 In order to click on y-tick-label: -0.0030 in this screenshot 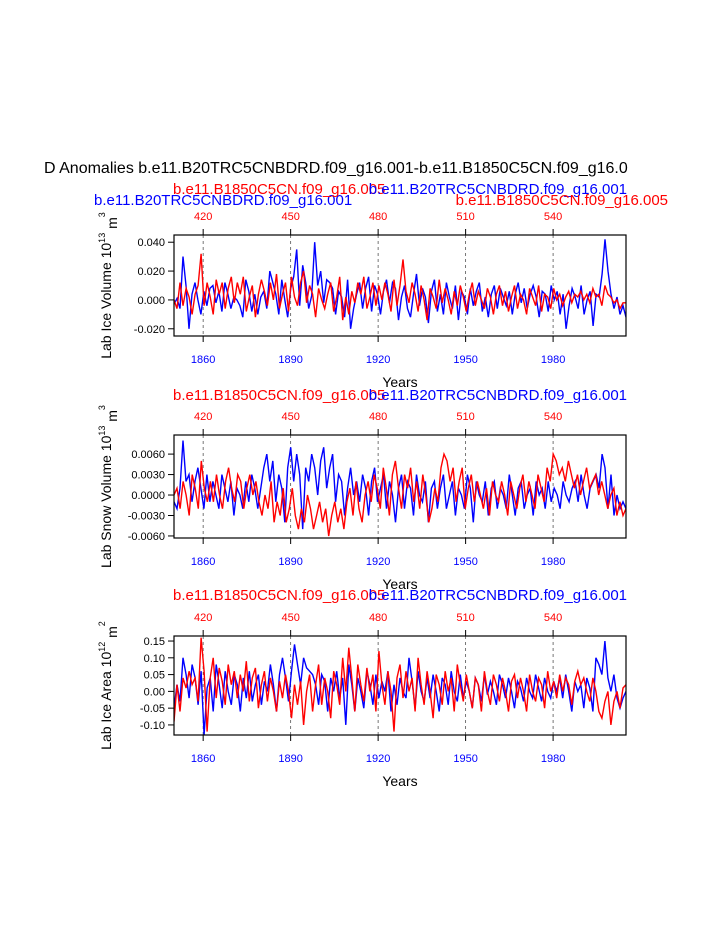, I will do `click(146, 516)`.